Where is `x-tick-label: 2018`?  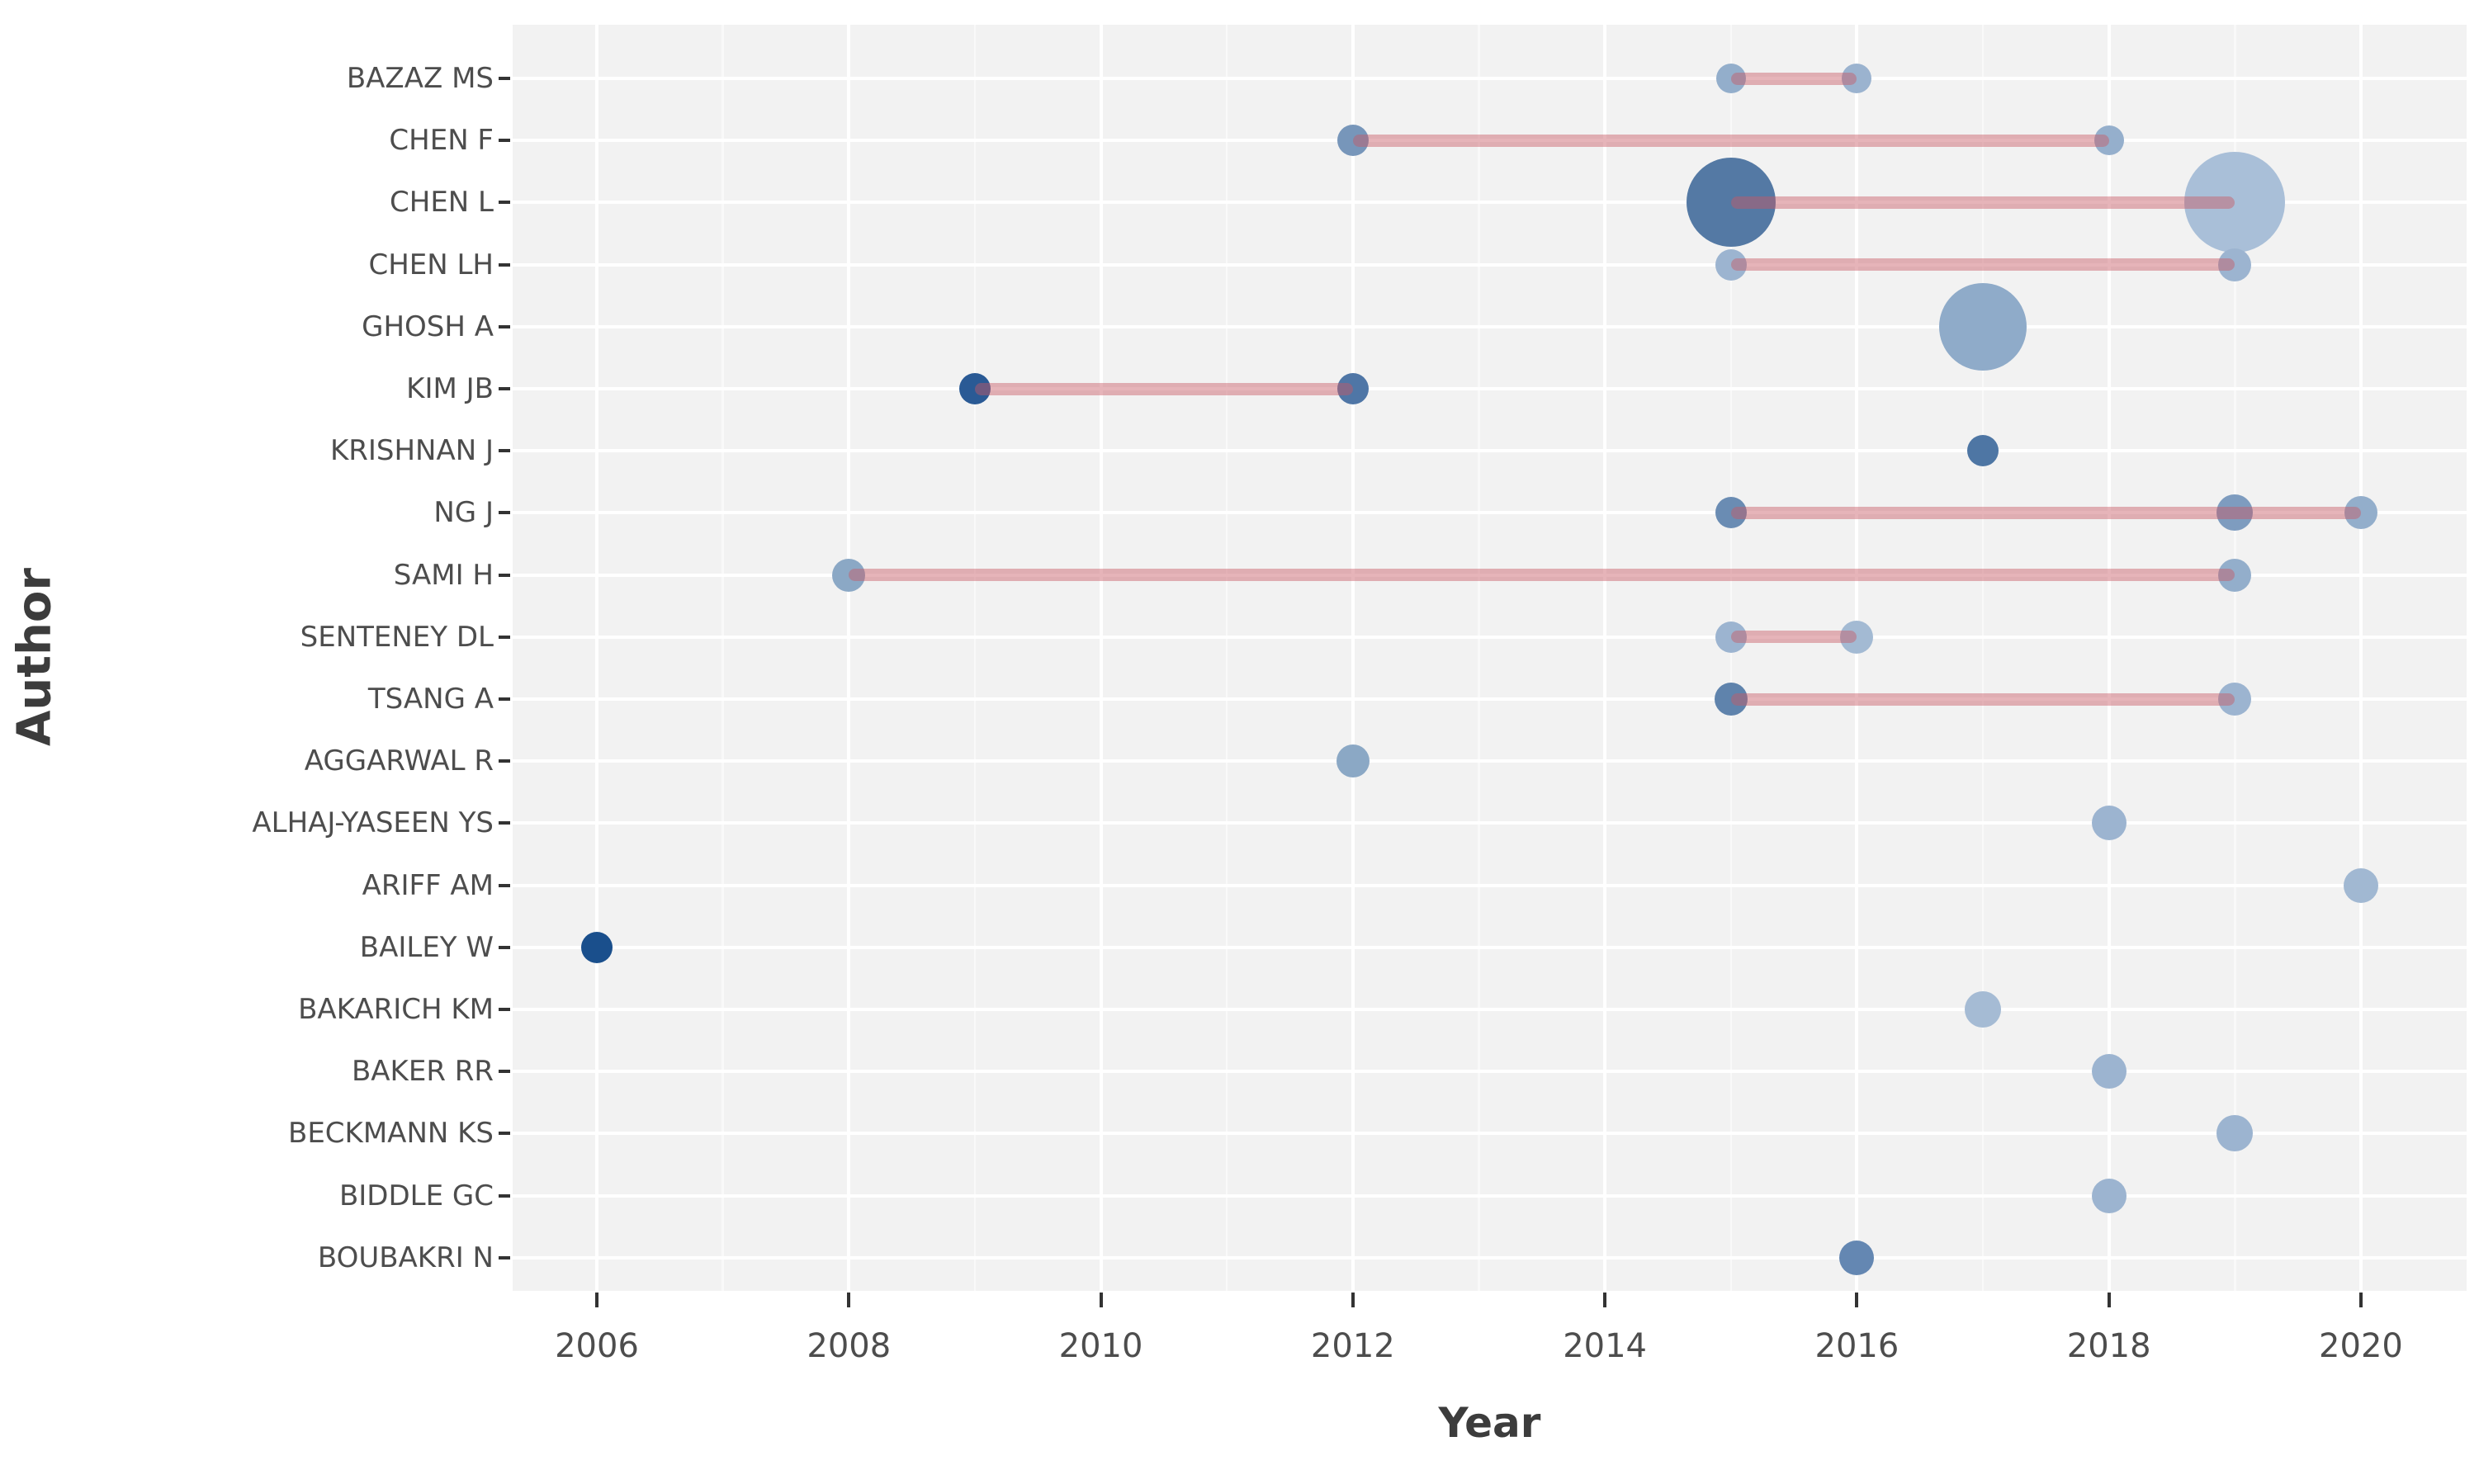
x-tick-label: 2018 is located at coordinates (2108, 1346).